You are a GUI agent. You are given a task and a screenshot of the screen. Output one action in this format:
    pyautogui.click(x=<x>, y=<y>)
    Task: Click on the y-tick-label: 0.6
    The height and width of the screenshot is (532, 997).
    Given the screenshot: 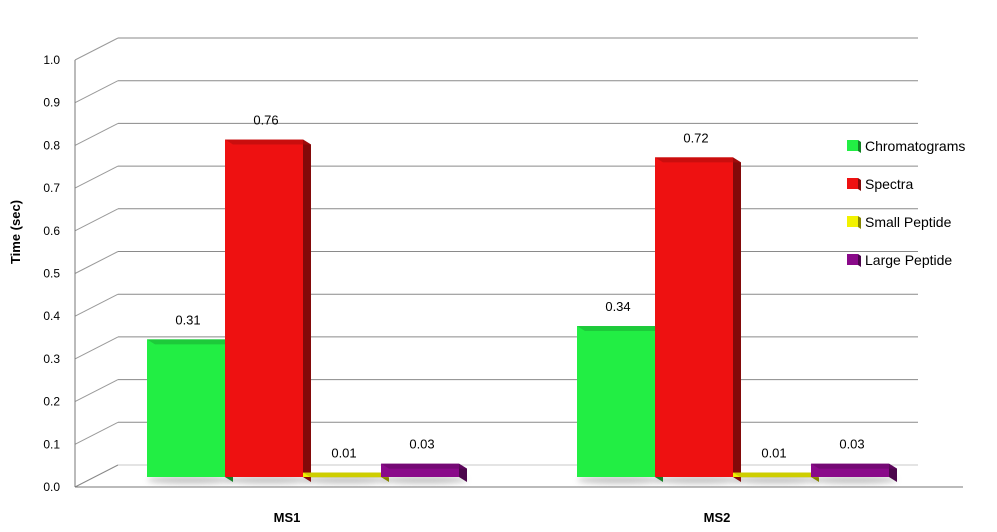 What is the action you would take?
    pyautogui.click(x=51, y=231)
    